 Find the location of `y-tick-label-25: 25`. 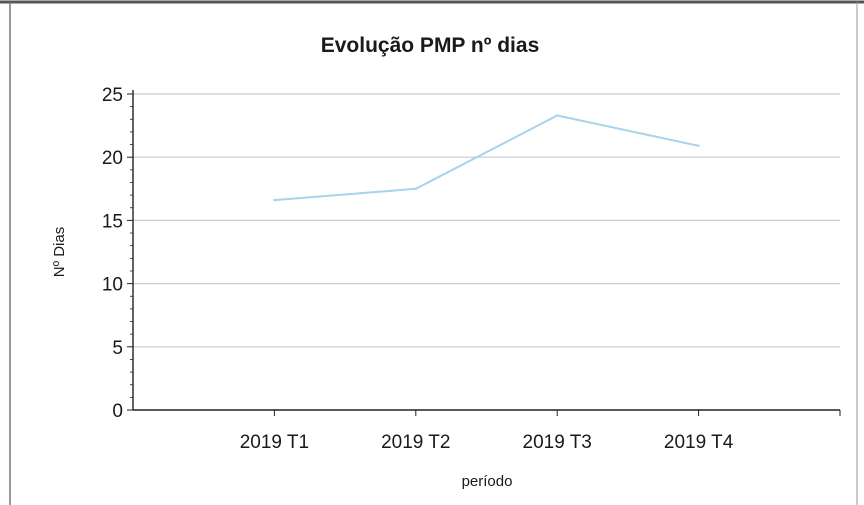

y-tick-label-25: 25 is located at coordinates (112, 95).